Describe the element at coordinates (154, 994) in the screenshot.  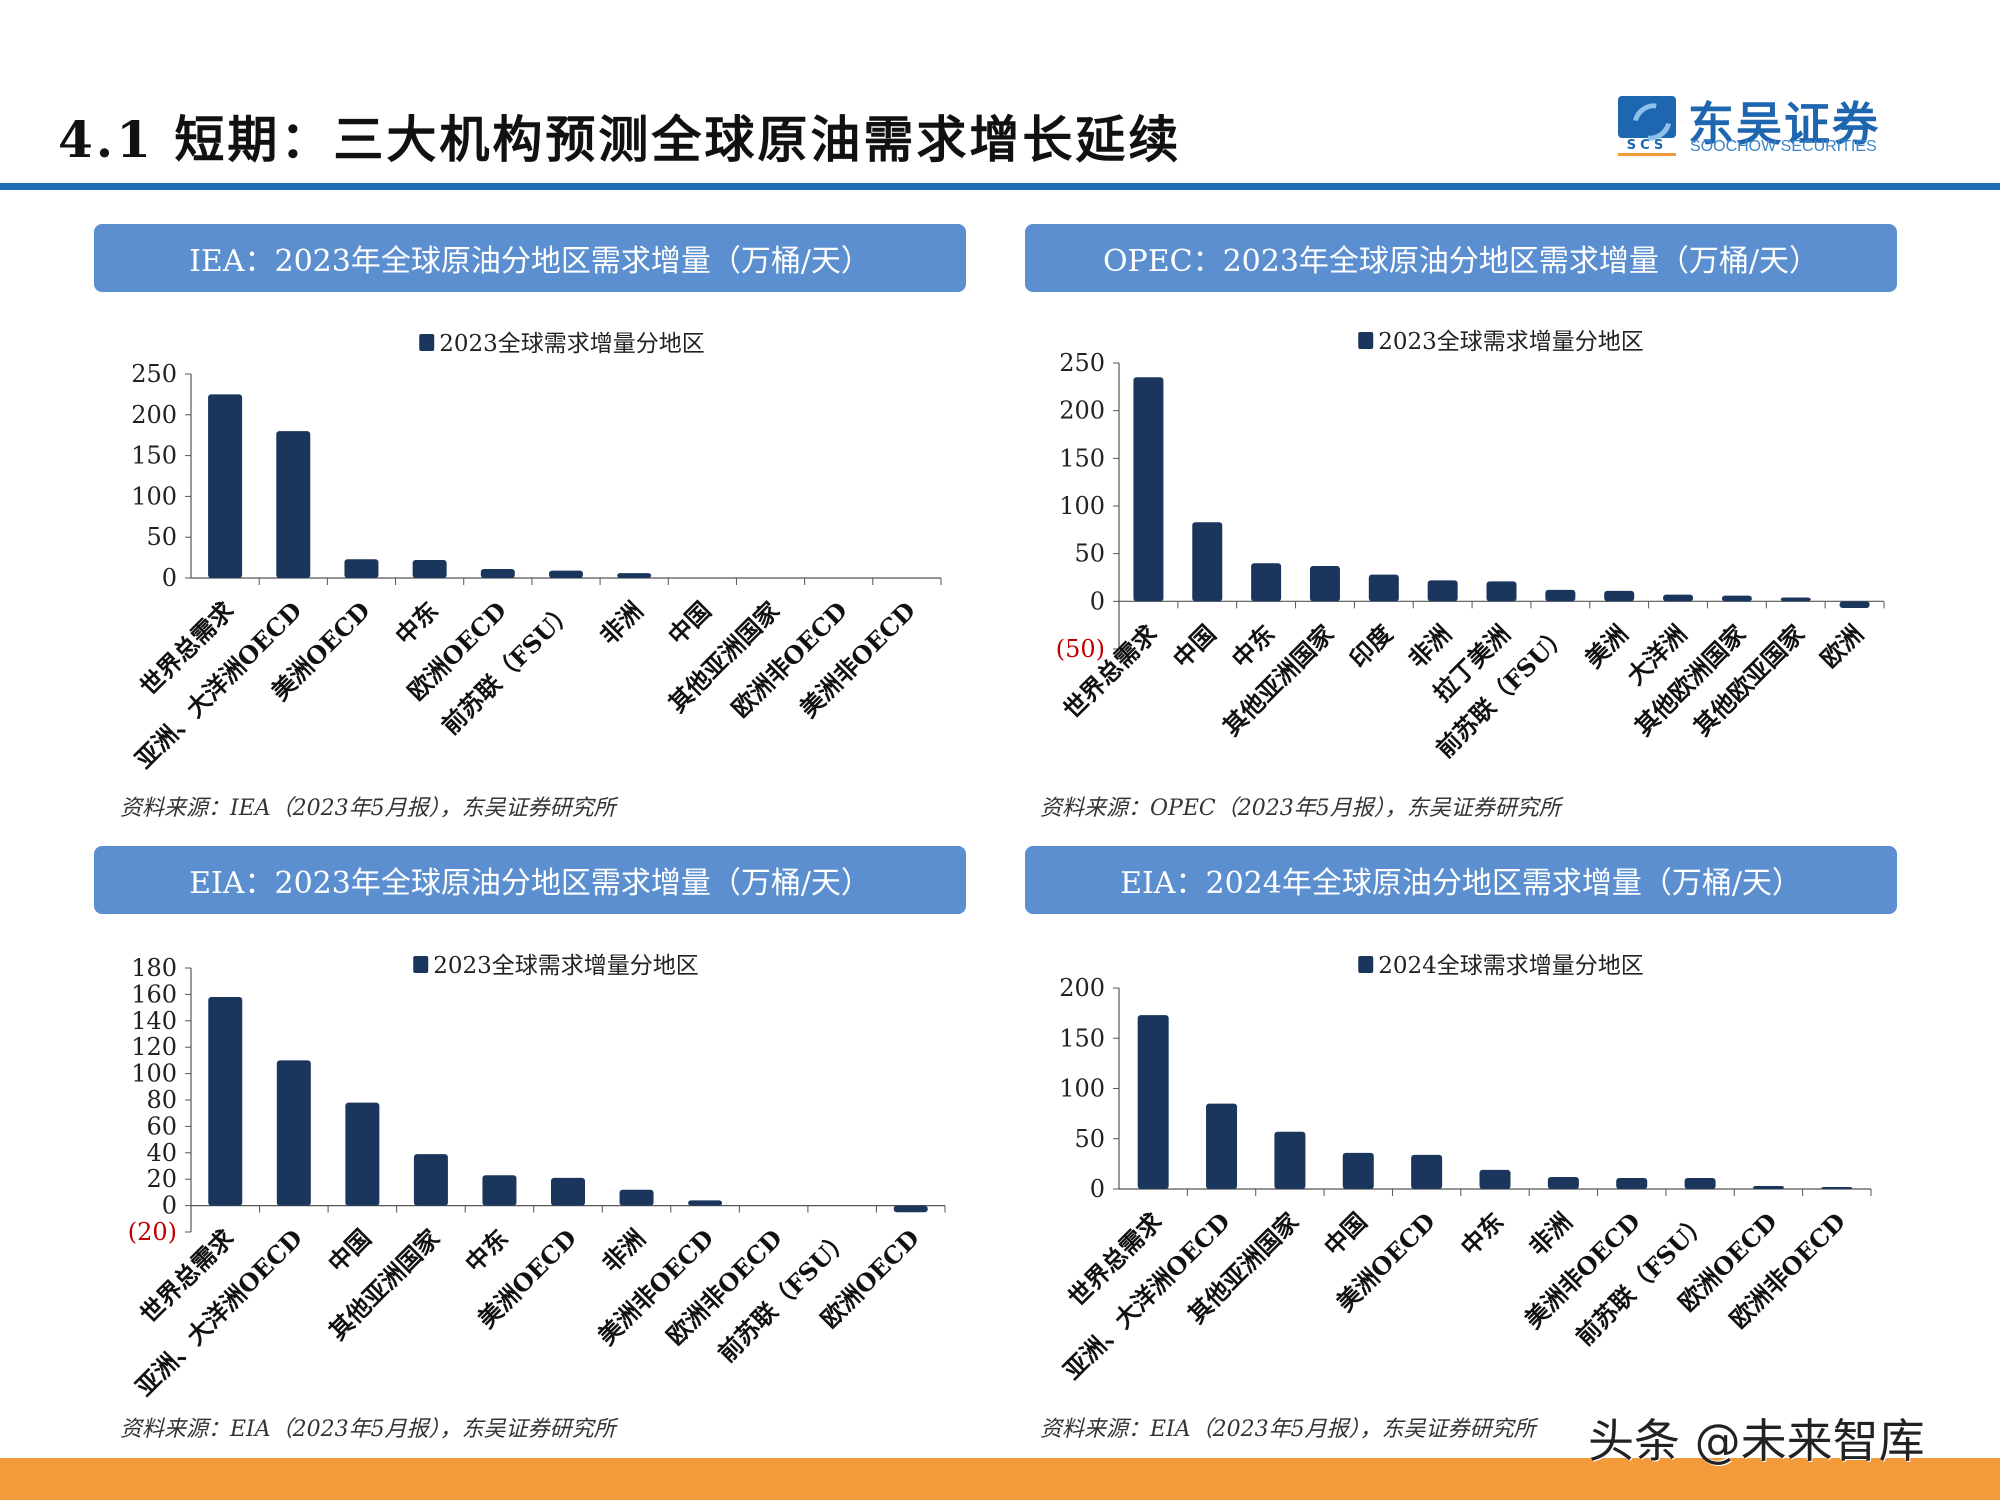
I see `y-tick-label: 160` at that location.